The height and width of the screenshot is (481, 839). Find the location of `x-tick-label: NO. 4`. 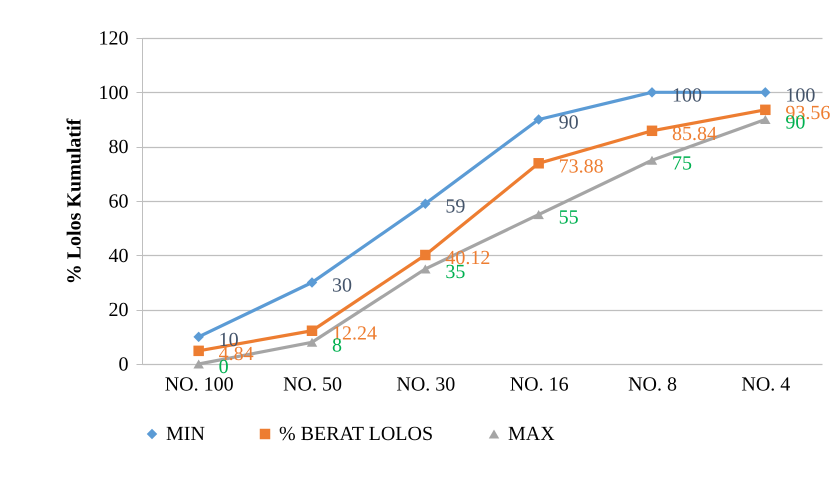

x-tick-label: NO. 4 is located at coordinates (765, 385).